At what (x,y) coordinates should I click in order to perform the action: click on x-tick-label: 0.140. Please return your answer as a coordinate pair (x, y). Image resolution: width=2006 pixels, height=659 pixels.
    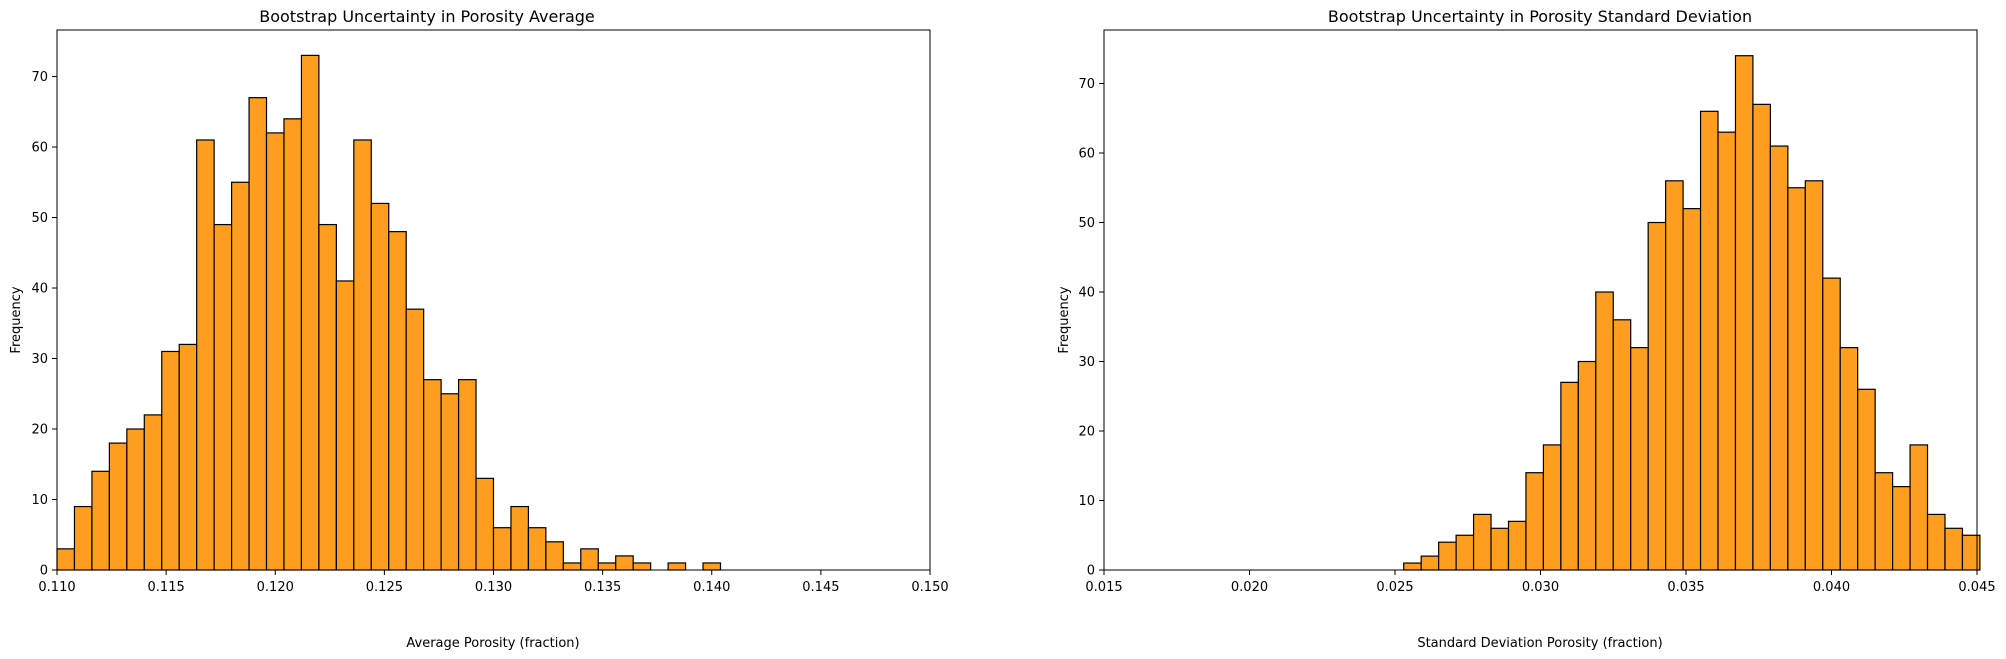
    Looking at the image, I should click on (711, 587).